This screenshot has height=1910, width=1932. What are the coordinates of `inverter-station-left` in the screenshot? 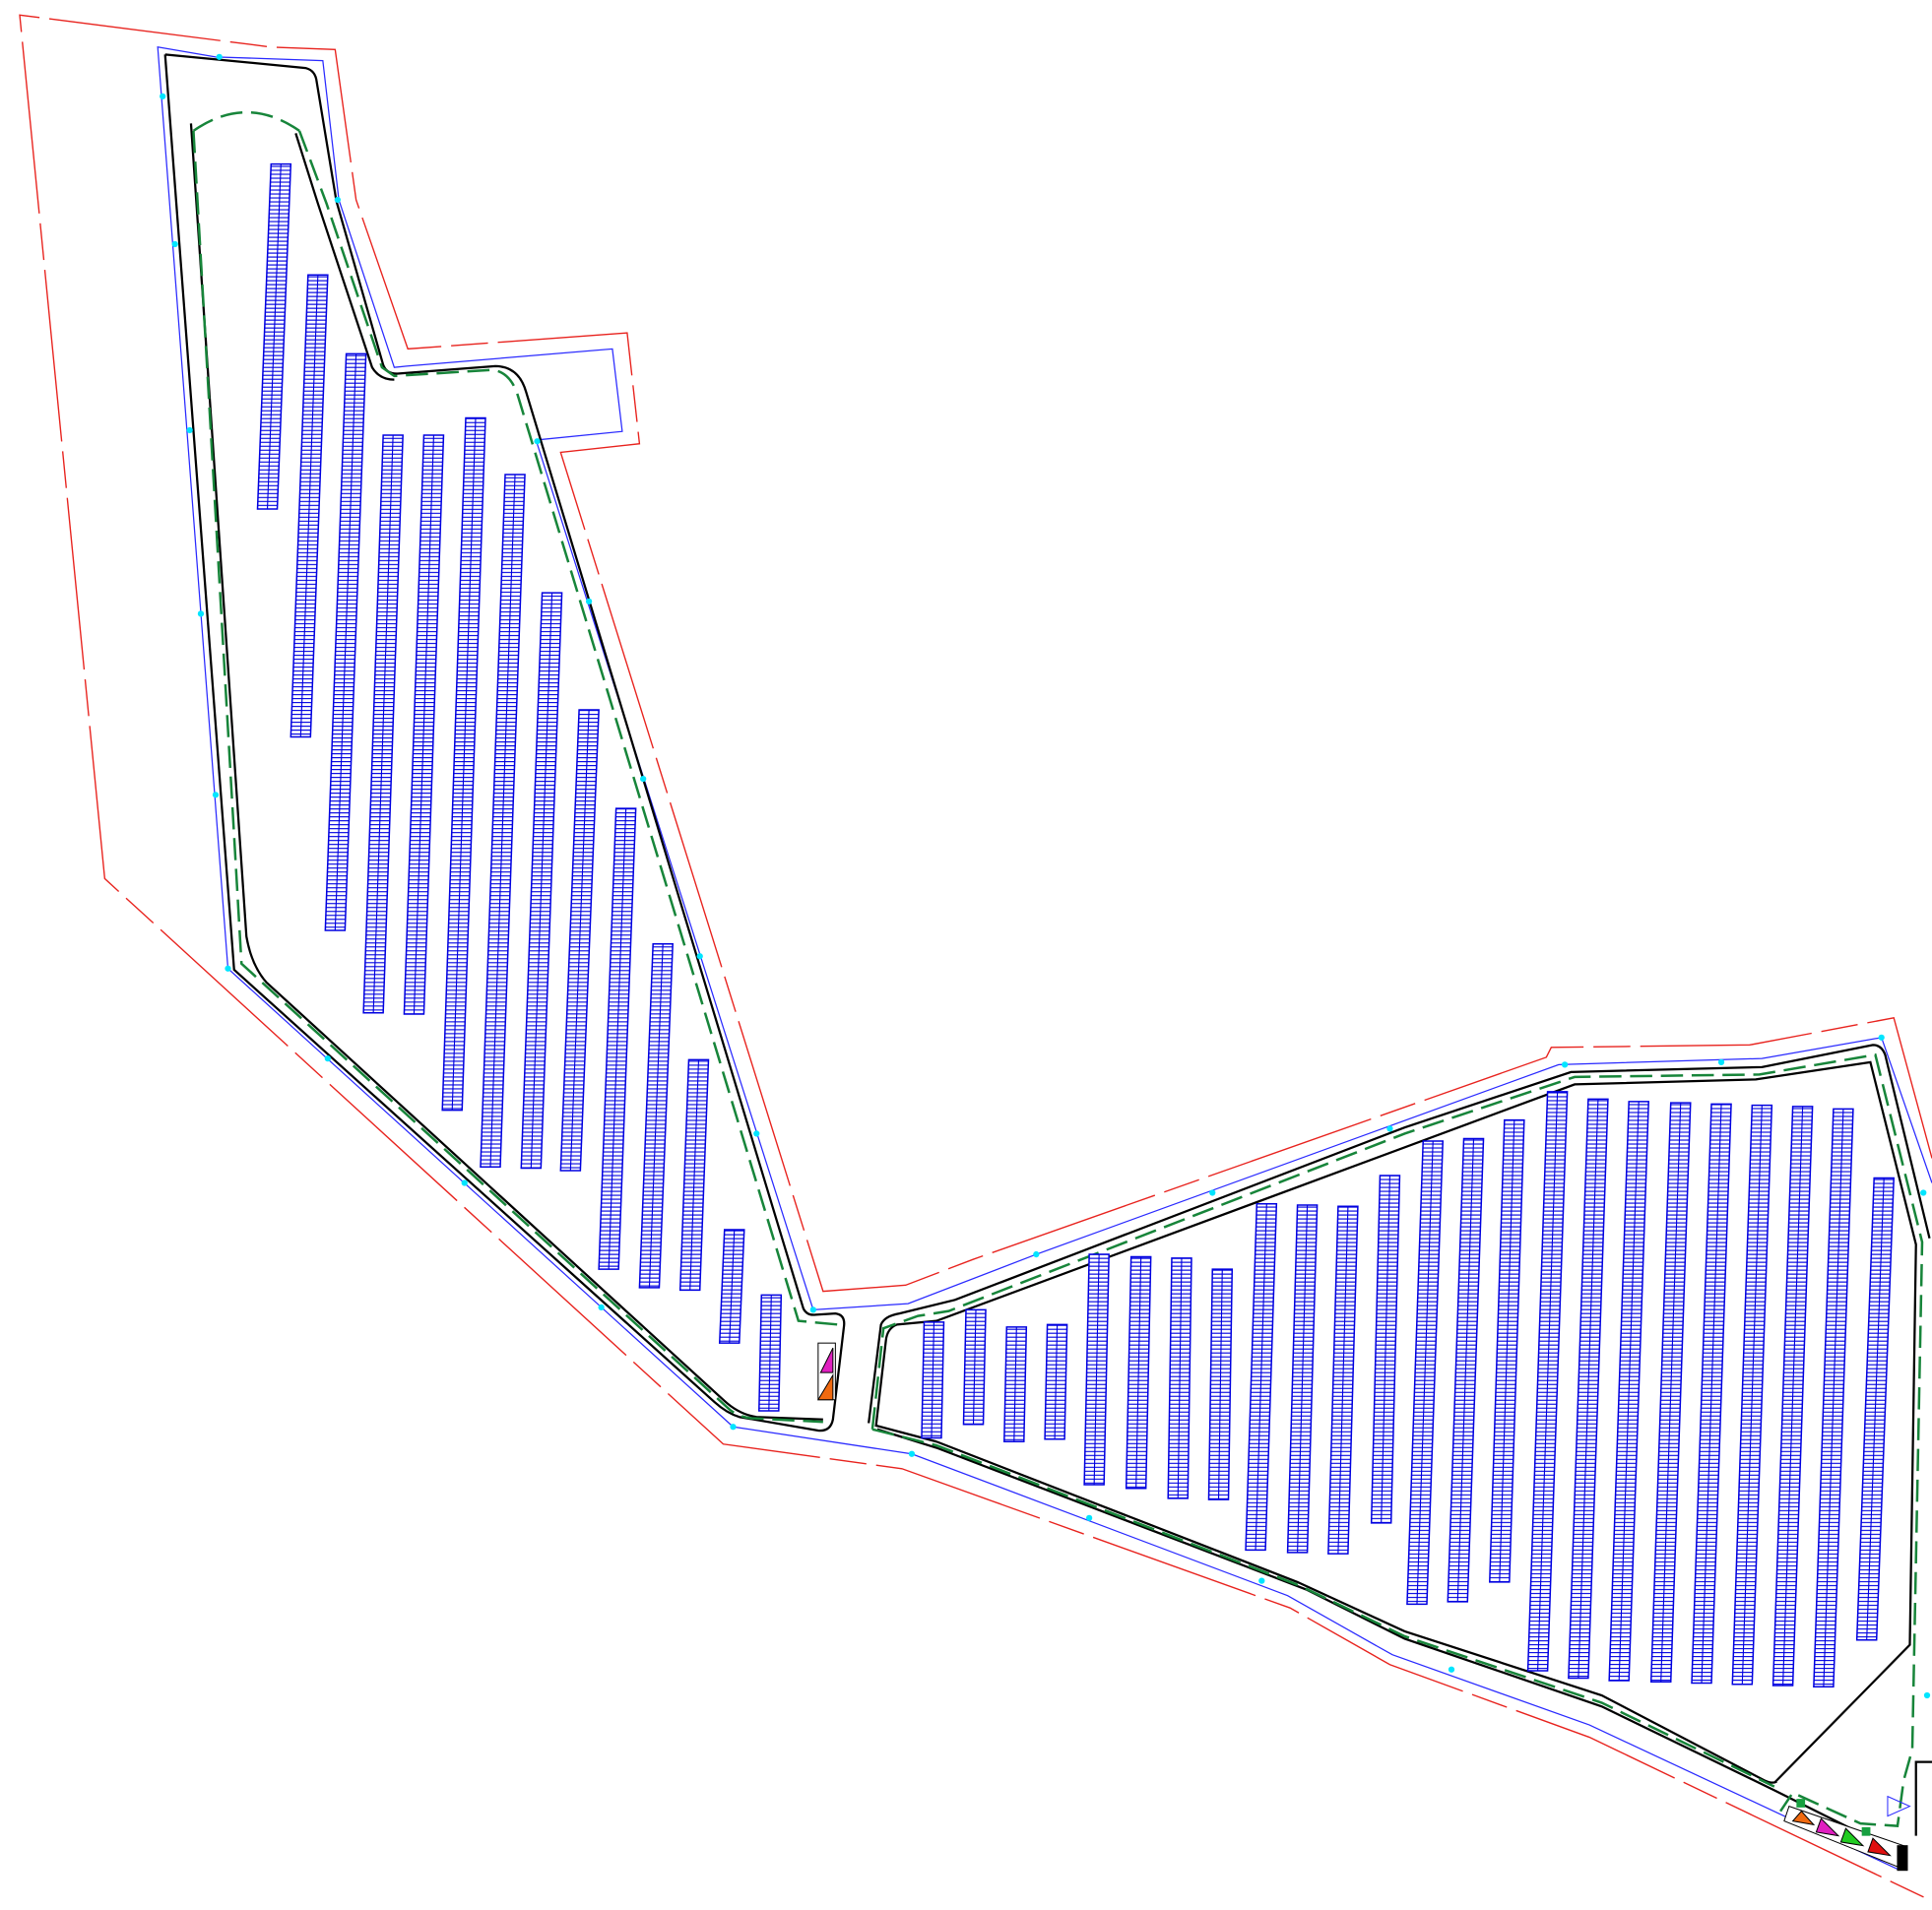 It's located at (826, 1371).